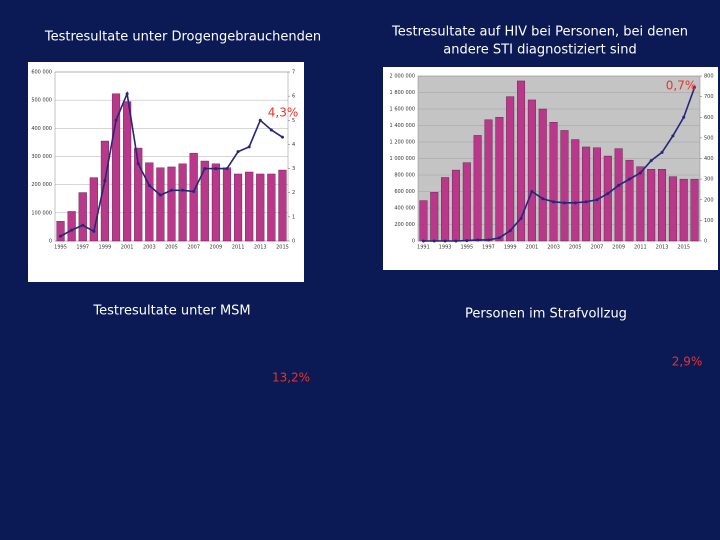 The height and width of the screenshot is (540, 720). Describe the element at coordinates (293, 169) in the screenshot. I see `y2-tick-label: 3` at that location.